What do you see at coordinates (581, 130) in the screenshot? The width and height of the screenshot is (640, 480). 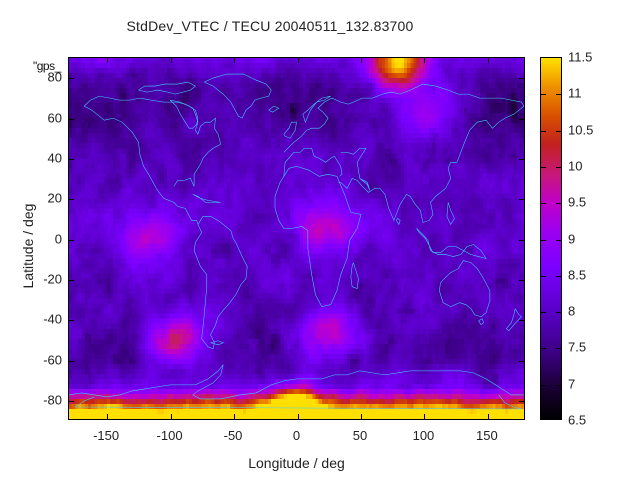 I see `colorbar-tick-label: 10.5` at bounding box center [581, 130].